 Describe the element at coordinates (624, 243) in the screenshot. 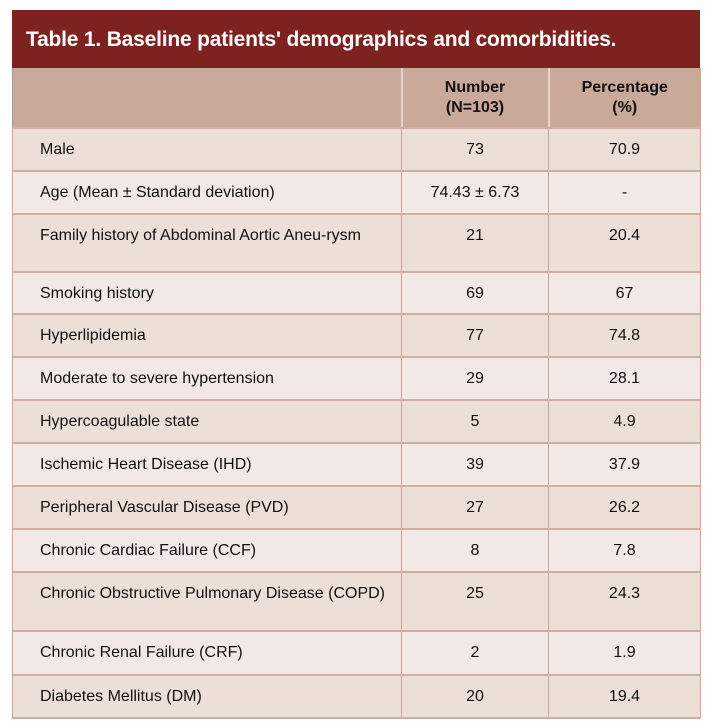

I see `row-percentage: 20.4` at that location.